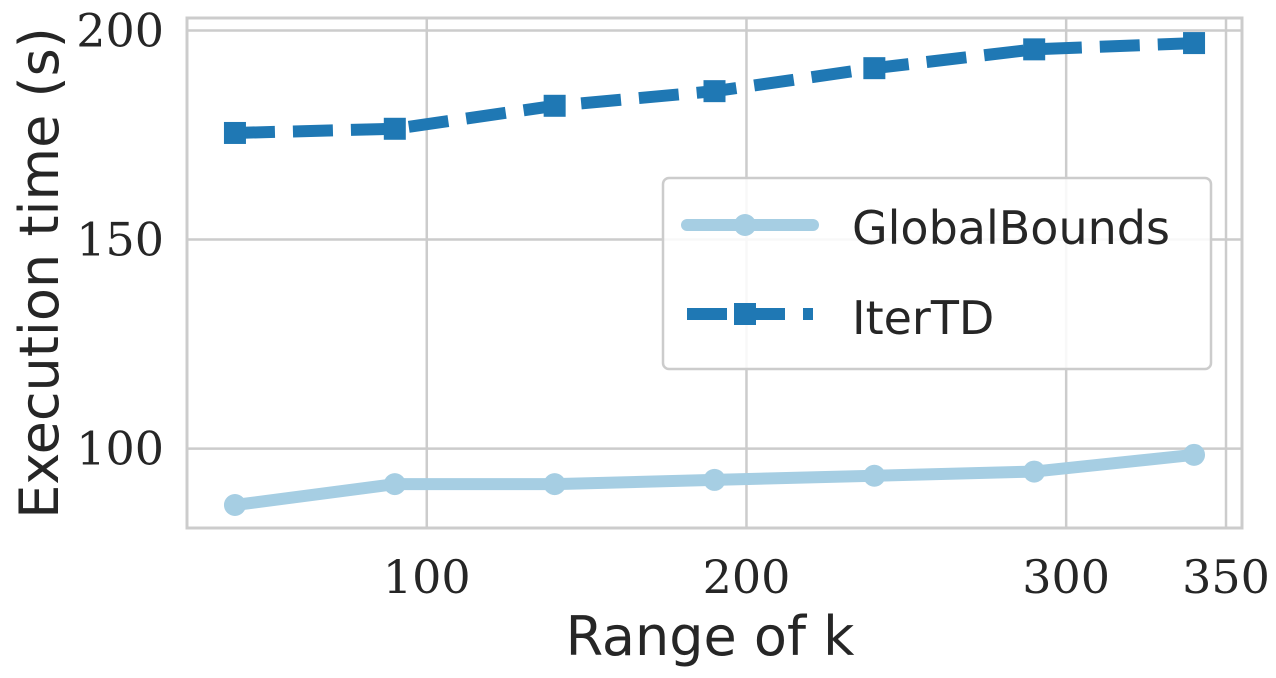  What do you see at coordinates (120, 240) in the screenshot?
I see `y-tick-label: 150` at bounding box center [120, 240].